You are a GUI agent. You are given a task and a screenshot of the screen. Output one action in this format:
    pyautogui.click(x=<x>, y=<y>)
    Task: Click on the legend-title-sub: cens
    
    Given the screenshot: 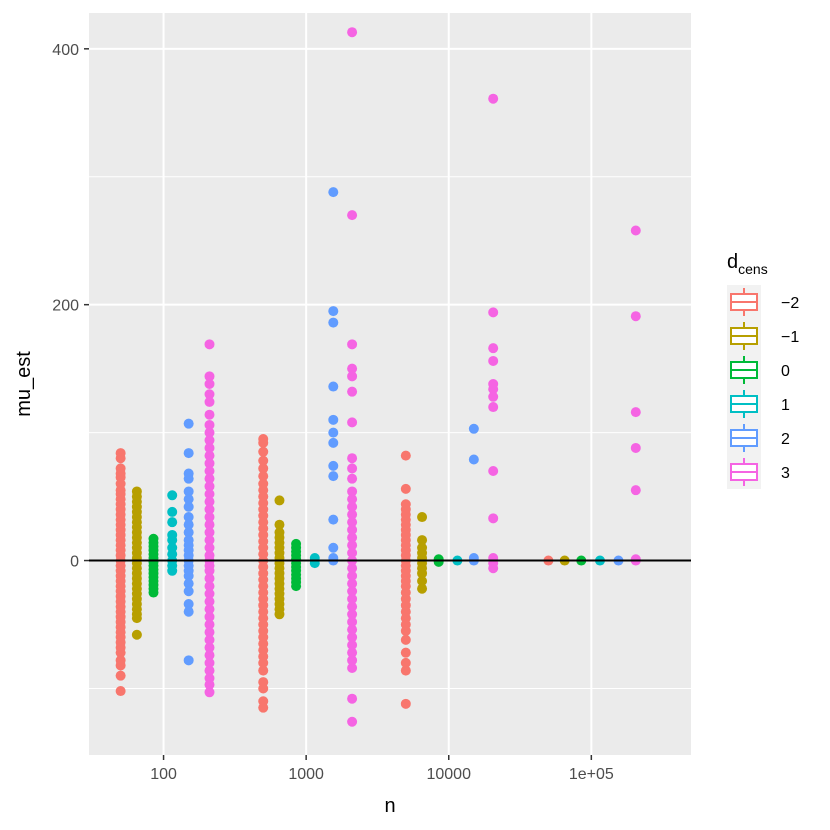 What is the action you would take?
    pyautogui.click(x=753, y=269)
    